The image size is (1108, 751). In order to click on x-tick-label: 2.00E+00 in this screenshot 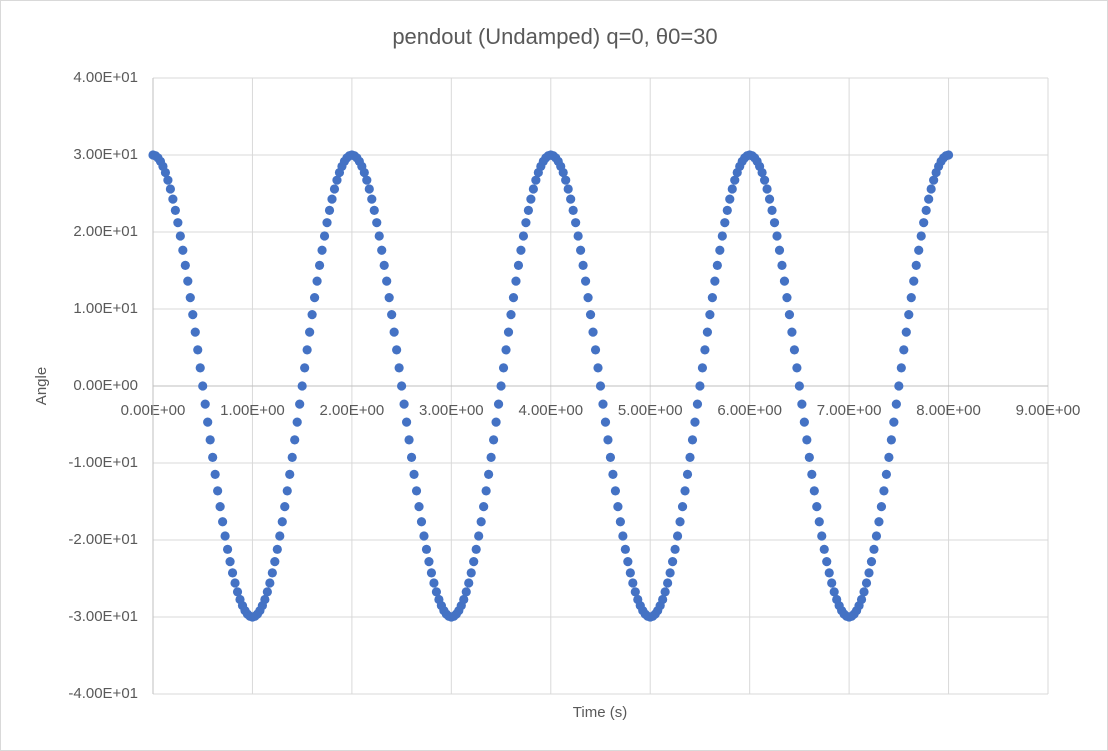, I will do `click(352, 410)`.